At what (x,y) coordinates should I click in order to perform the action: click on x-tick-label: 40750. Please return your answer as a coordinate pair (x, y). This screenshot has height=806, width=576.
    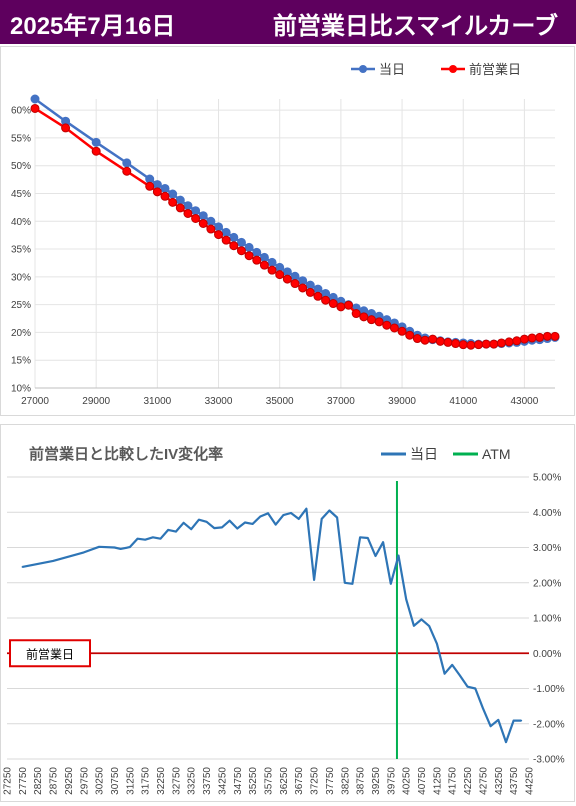
    Looking at the image, I should click on (422, 781).